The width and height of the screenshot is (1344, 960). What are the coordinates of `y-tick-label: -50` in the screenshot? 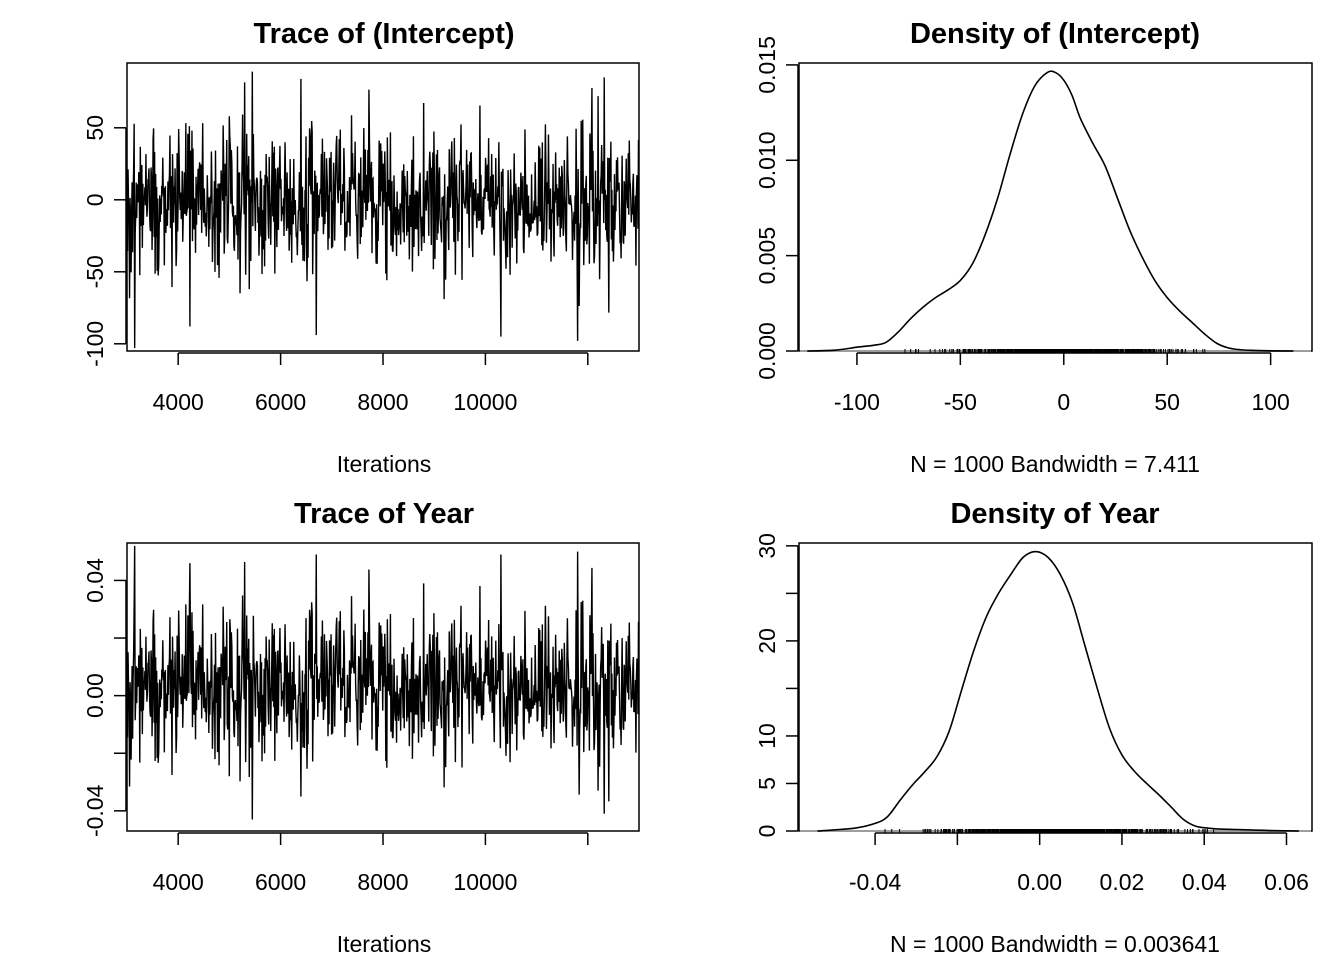 It's located at (95, 271).